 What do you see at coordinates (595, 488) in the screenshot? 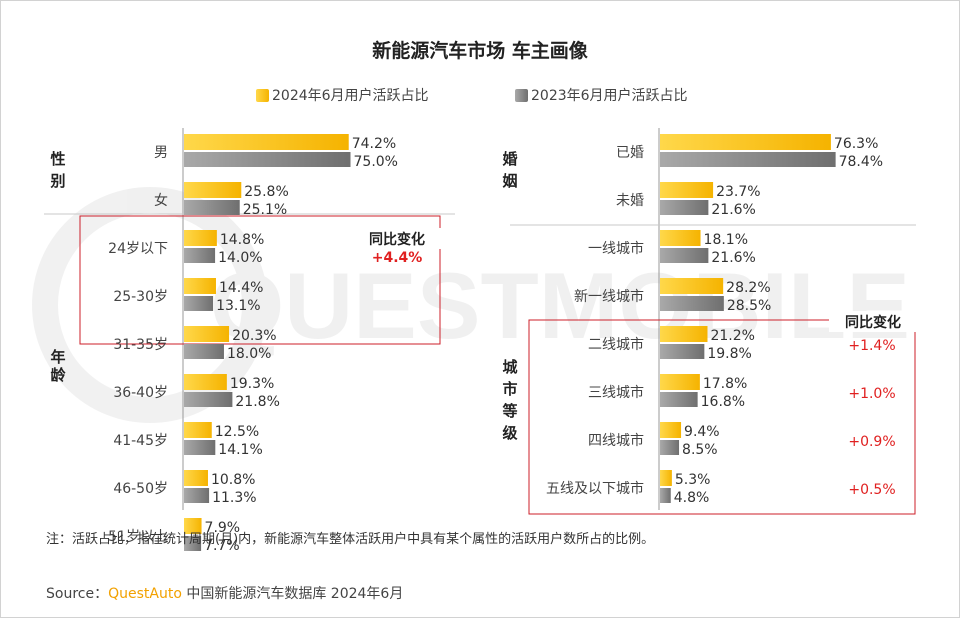
I see `category-label: 五线及以下城市` at bounding box center [595, 488].